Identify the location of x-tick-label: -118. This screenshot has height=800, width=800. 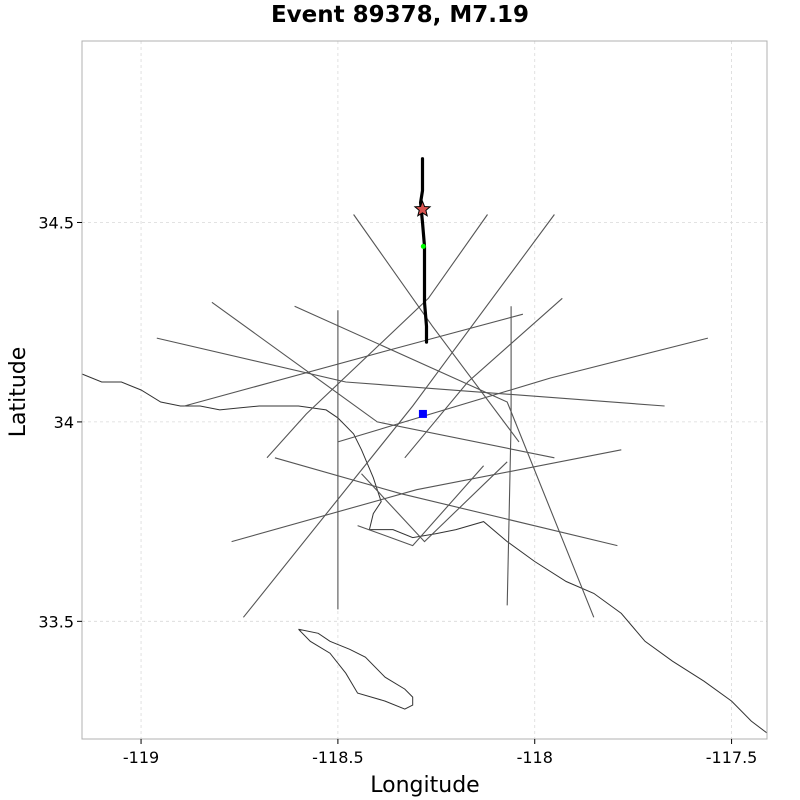
(535, 757).